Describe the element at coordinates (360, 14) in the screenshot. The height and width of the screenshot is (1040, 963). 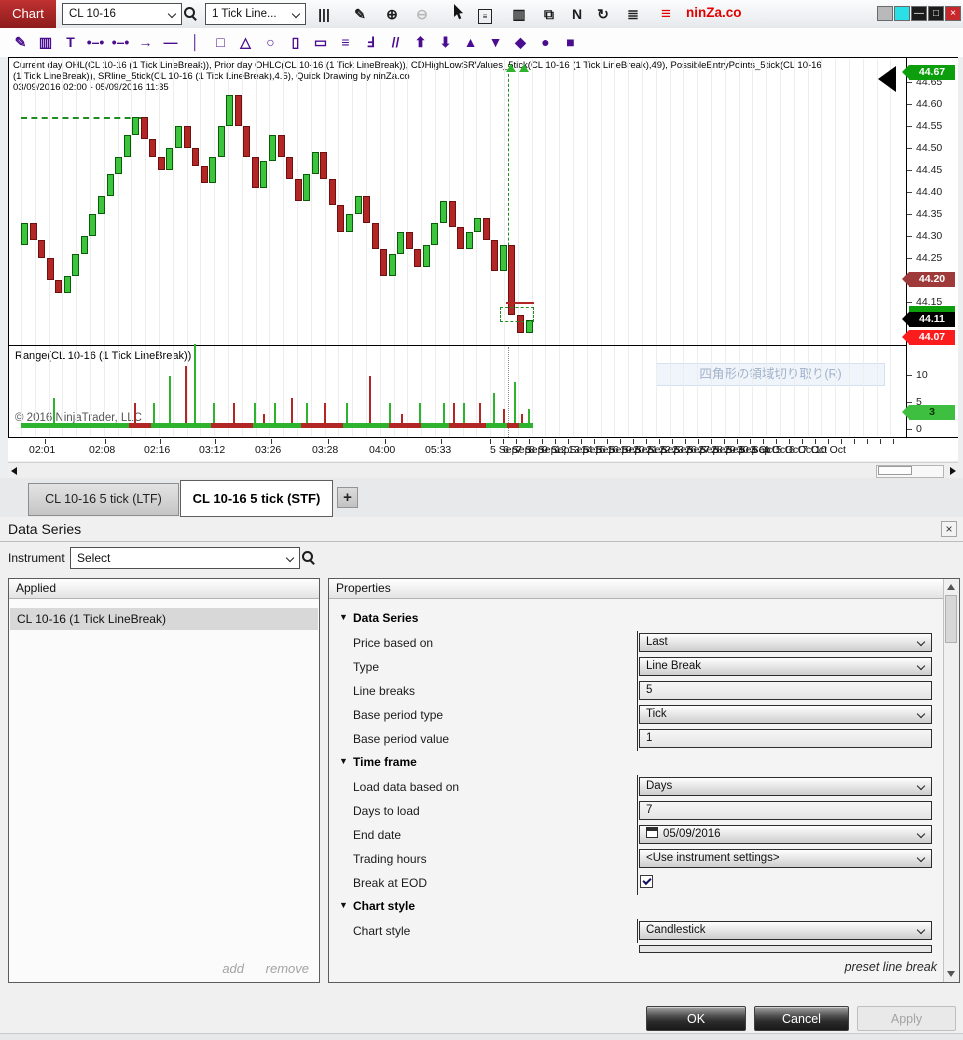
I see `pencil-icon: ✎` at that location.